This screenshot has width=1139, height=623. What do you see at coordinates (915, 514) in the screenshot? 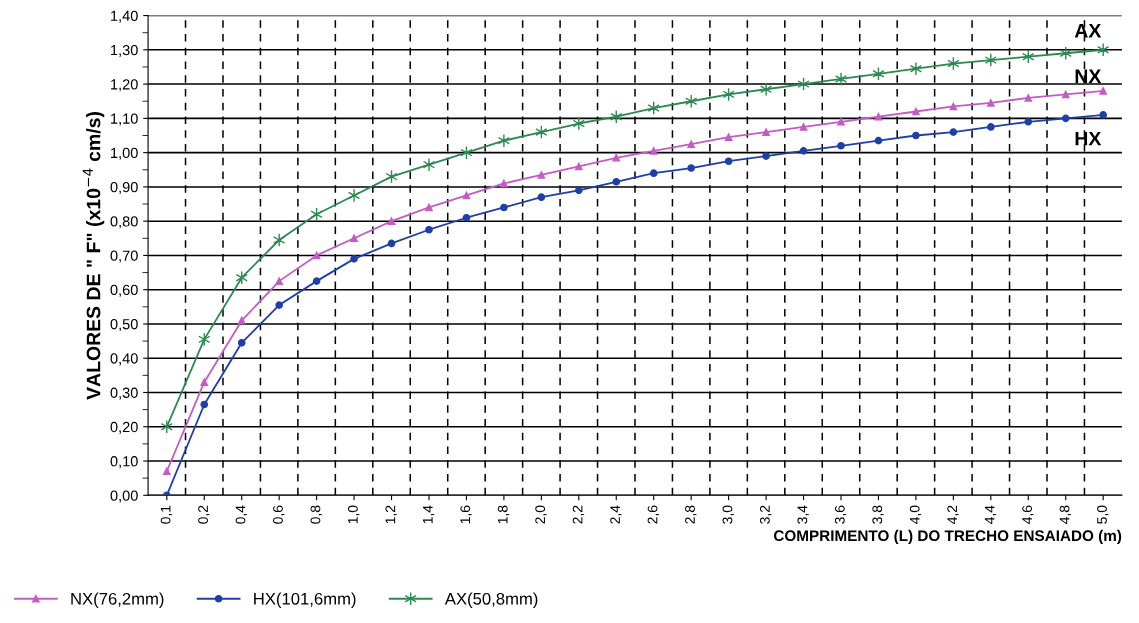
I see `x-tick-label: 4,0` at bounding box center [915, 514].